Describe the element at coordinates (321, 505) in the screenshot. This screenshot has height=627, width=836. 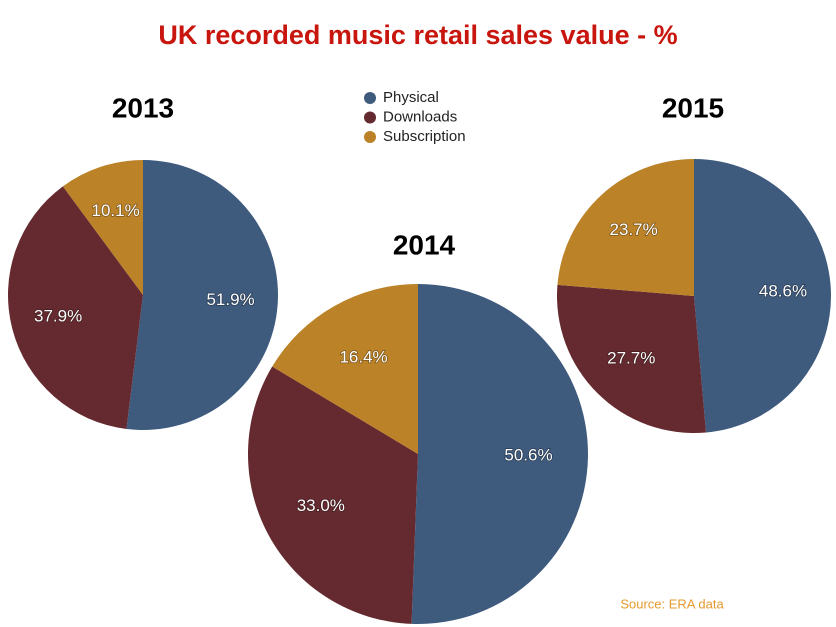
I see `value-label: 33.0%` at that location.